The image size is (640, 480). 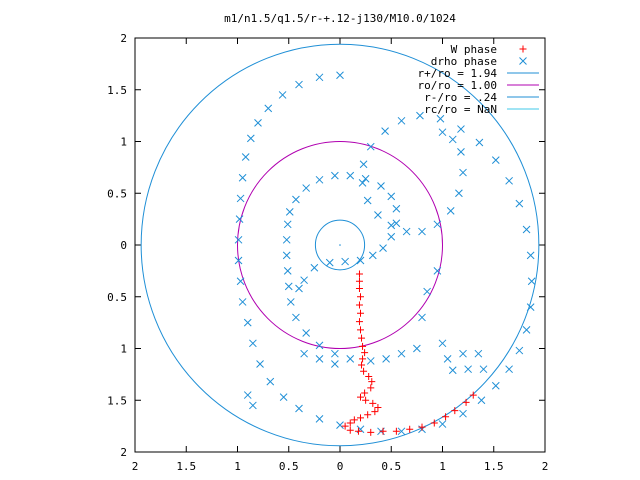 I want to click on legend-label: drho phase, so click(x=464, y=61).